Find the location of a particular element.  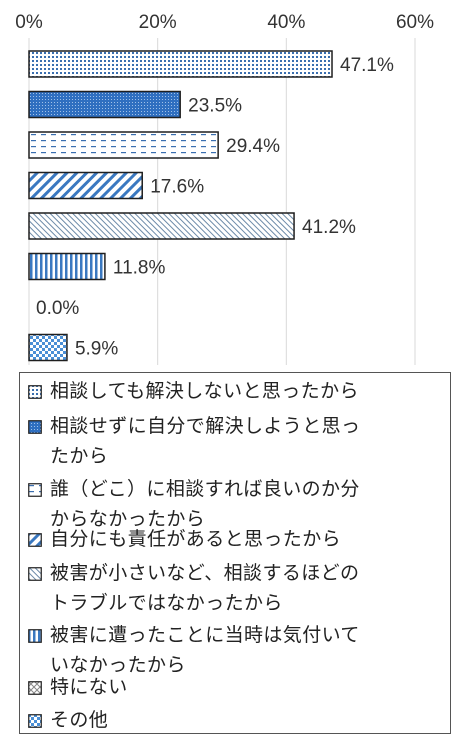

legend-item: 相談しても解決しないと思ったから is located at coordinates (238, 392).